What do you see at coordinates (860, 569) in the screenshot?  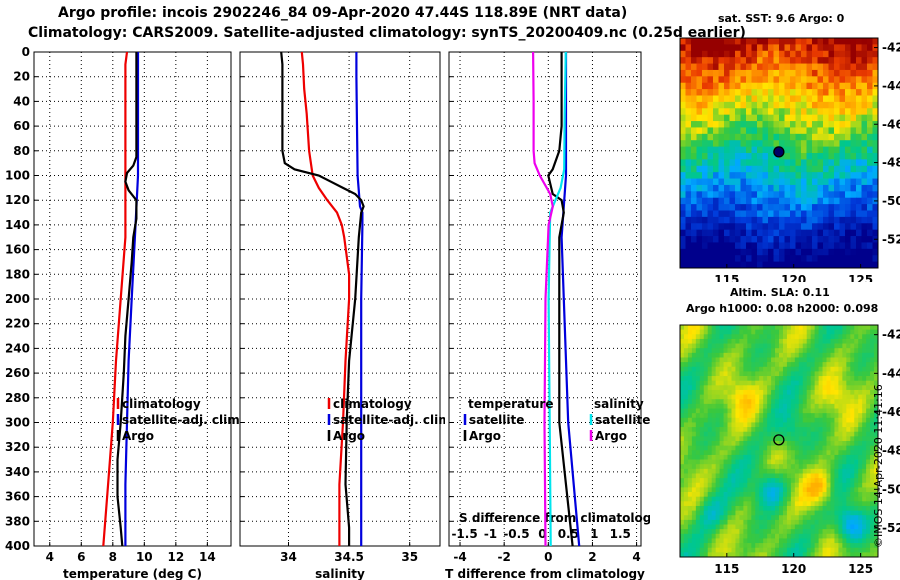 I see `map-x-tick-label: 125` at bounding box center [860, 569].